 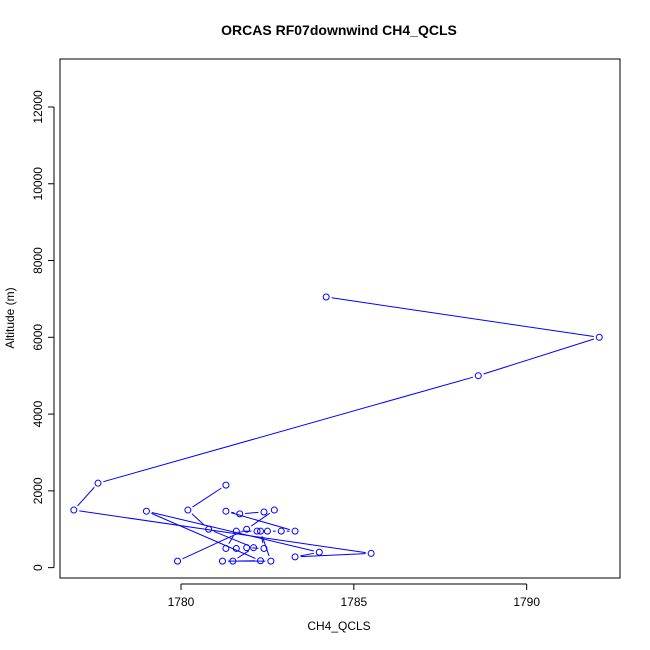 I want to click on y-tick-label: 10000, so click(x=38, y=184).